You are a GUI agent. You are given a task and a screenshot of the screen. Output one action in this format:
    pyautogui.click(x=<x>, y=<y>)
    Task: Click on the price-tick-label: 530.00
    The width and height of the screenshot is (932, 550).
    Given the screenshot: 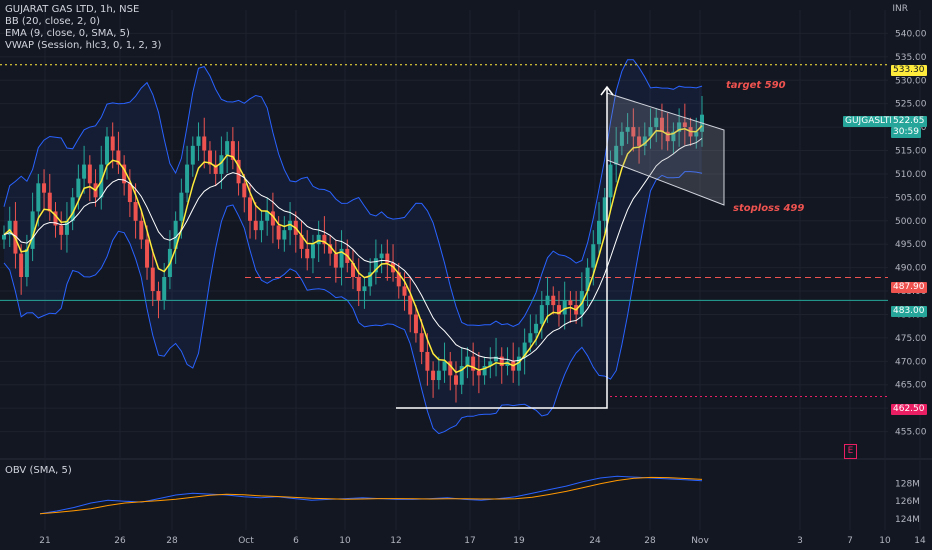 What is the action you would take?
    pyautogui.click(x=911, y=81)
    